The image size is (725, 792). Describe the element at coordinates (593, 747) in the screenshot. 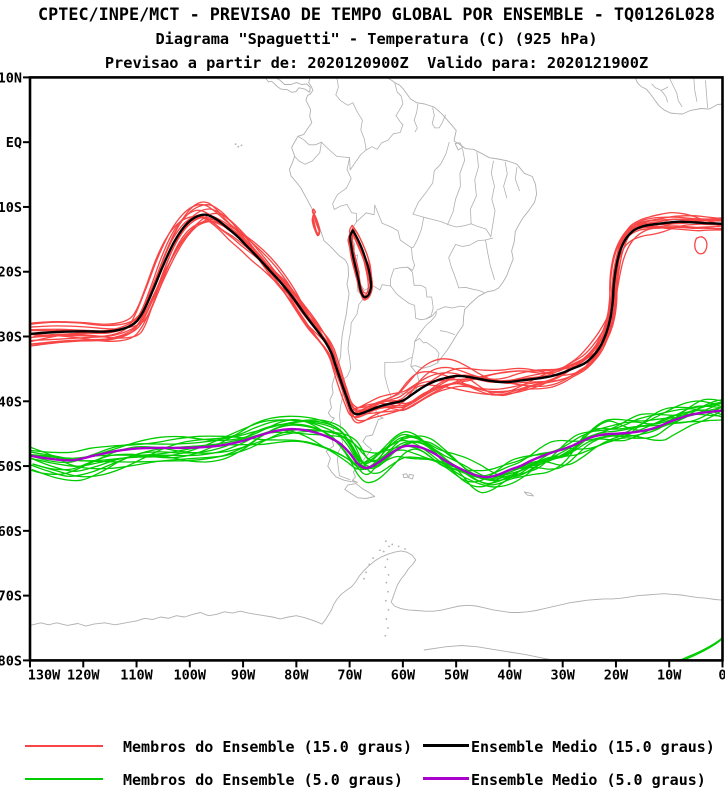

I see `legend-label-mean-15: Ensemble Medio (15.0 graus)` at that location.